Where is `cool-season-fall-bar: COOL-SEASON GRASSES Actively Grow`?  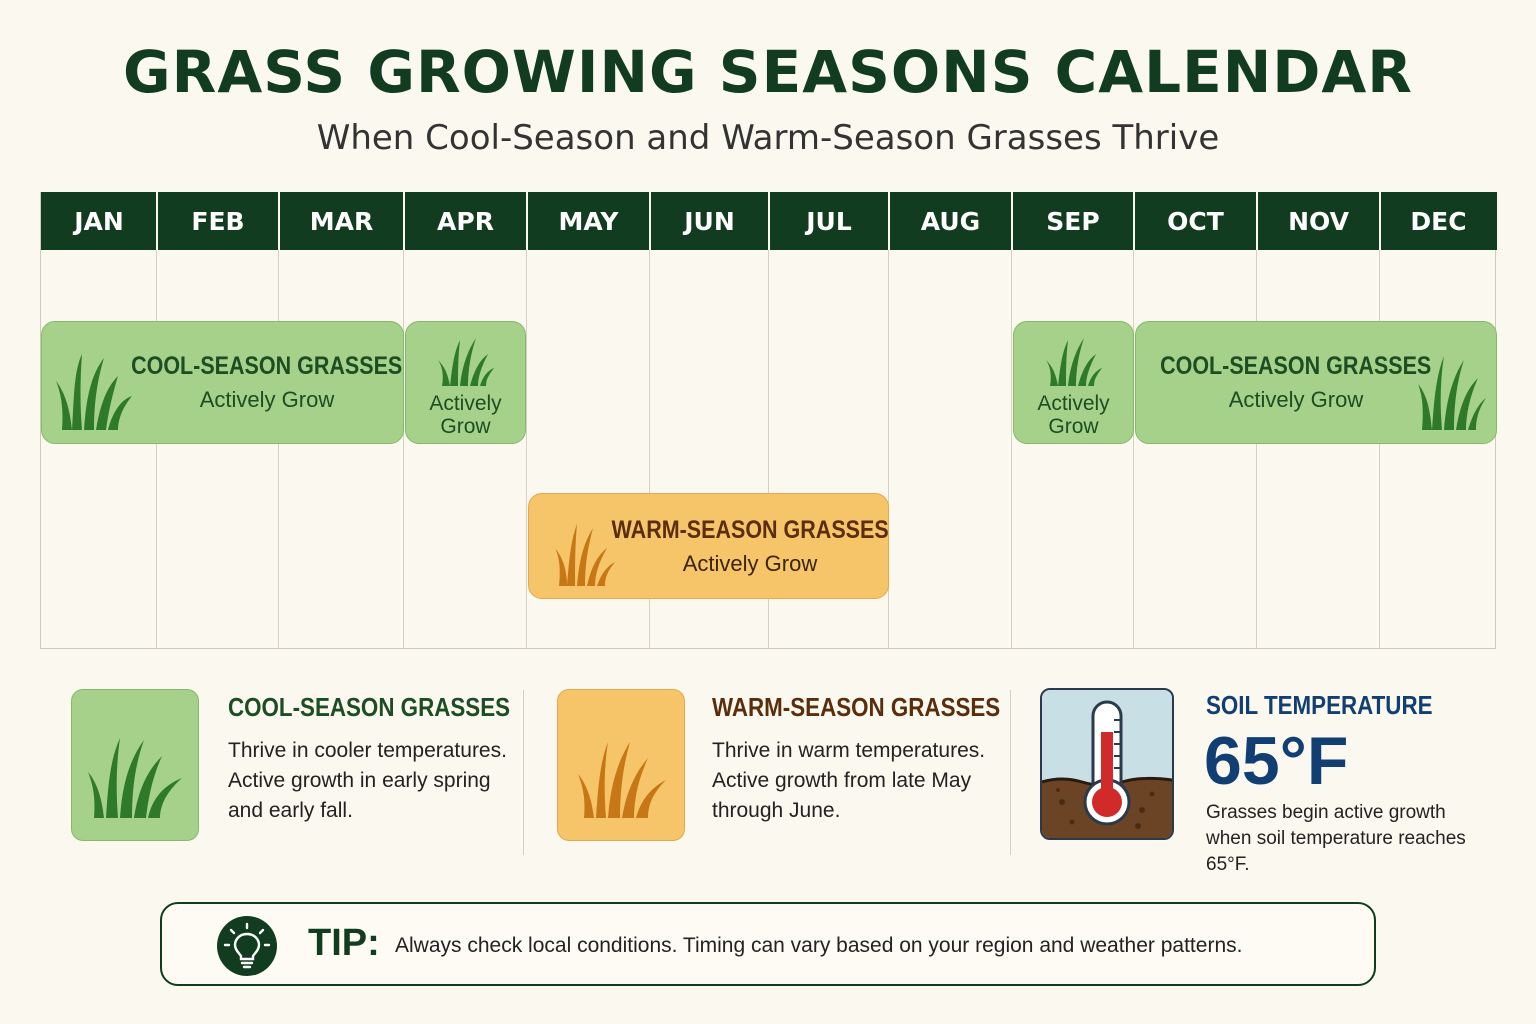 cool-season-fall-bar: COOL-SEASON GRASSES Actively Grow is located at coordinates (1316, 382).